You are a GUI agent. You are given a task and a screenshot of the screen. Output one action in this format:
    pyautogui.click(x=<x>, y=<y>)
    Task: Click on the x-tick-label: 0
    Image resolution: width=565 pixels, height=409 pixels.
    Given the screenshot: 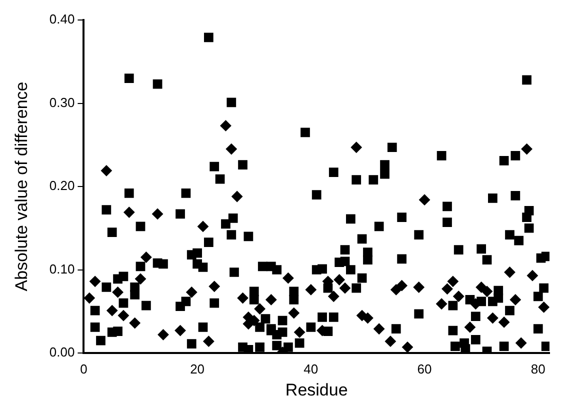 What is the action you would take?
    pyautogui.click(x=84, y=368)
    